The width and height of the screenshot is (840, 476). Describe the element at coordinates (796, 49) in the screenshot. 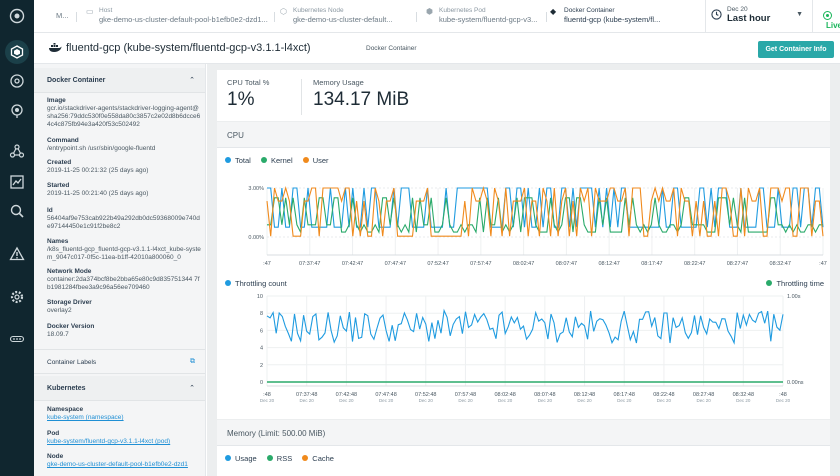

I see `get-container-info-button: Get Container Info` at that location.